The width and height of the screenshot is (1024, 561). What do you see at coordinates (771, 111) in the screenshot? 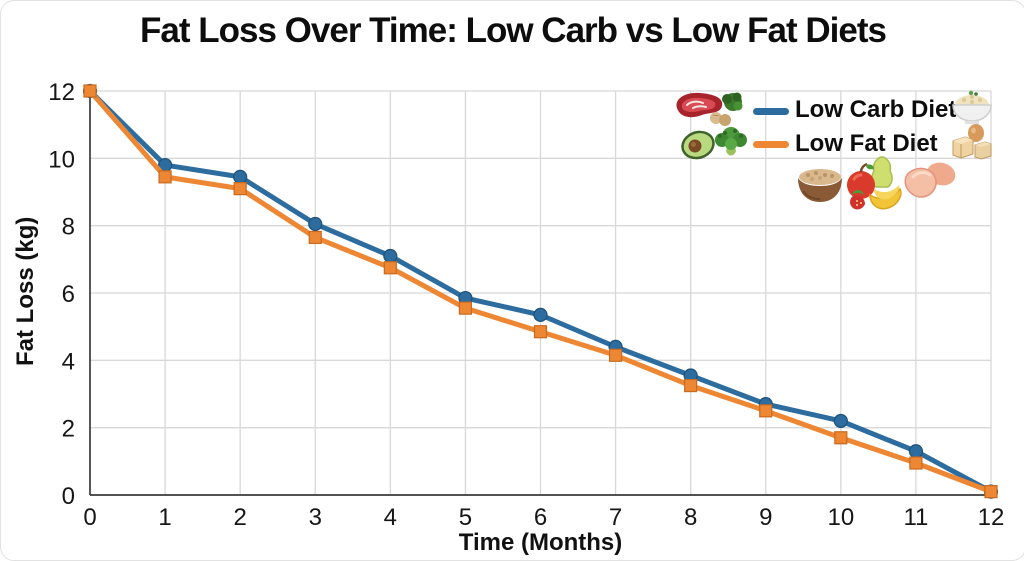
I see `legend-swatch-low-carb` at bounding box center [771, 111].